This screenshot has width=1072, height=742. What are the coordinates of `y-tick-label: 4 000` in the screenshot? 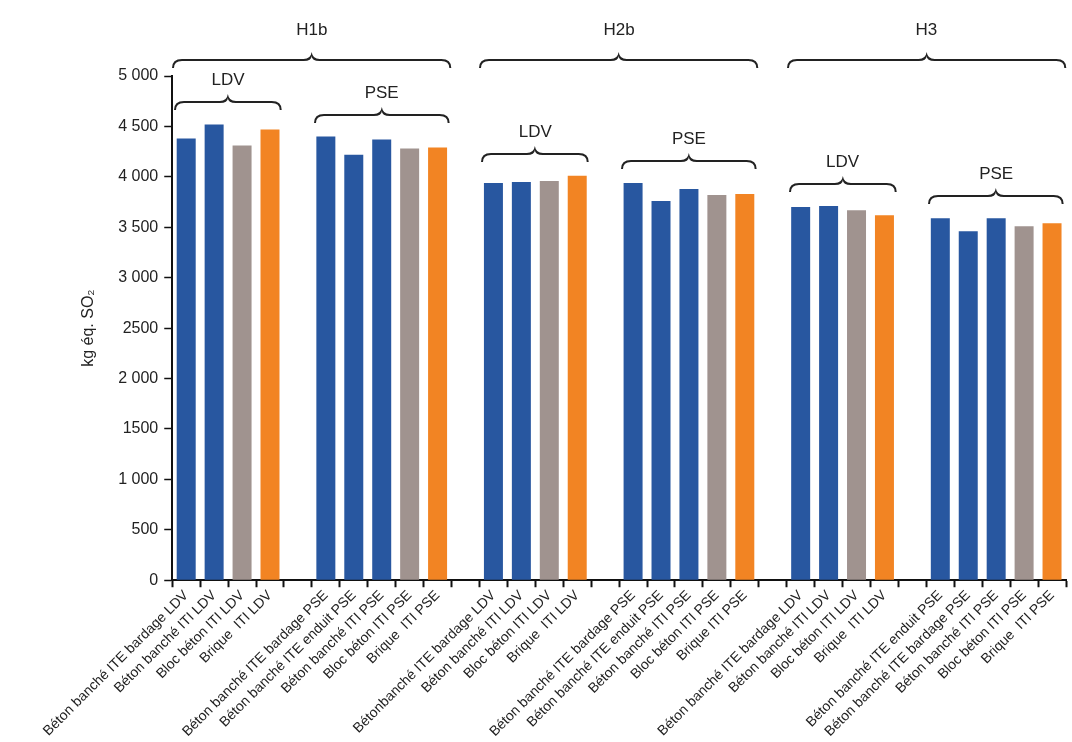 It's located at (138, 176).